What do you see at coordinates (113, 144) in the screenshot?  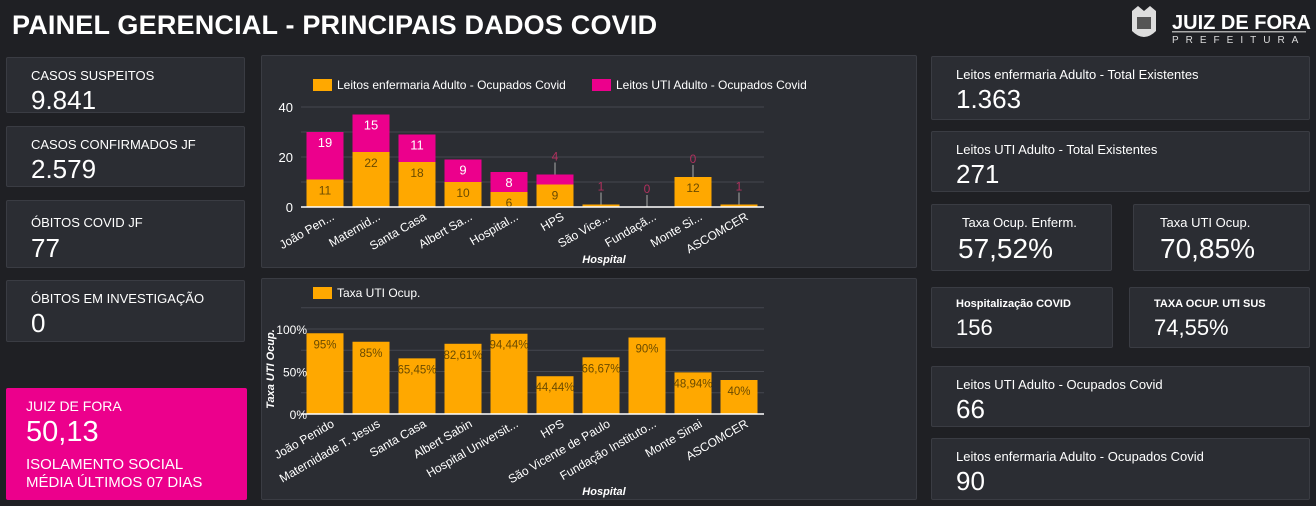 I see `kpi-label: CASOS CONFIRMADOS JF` at bounding box center [113, 144].